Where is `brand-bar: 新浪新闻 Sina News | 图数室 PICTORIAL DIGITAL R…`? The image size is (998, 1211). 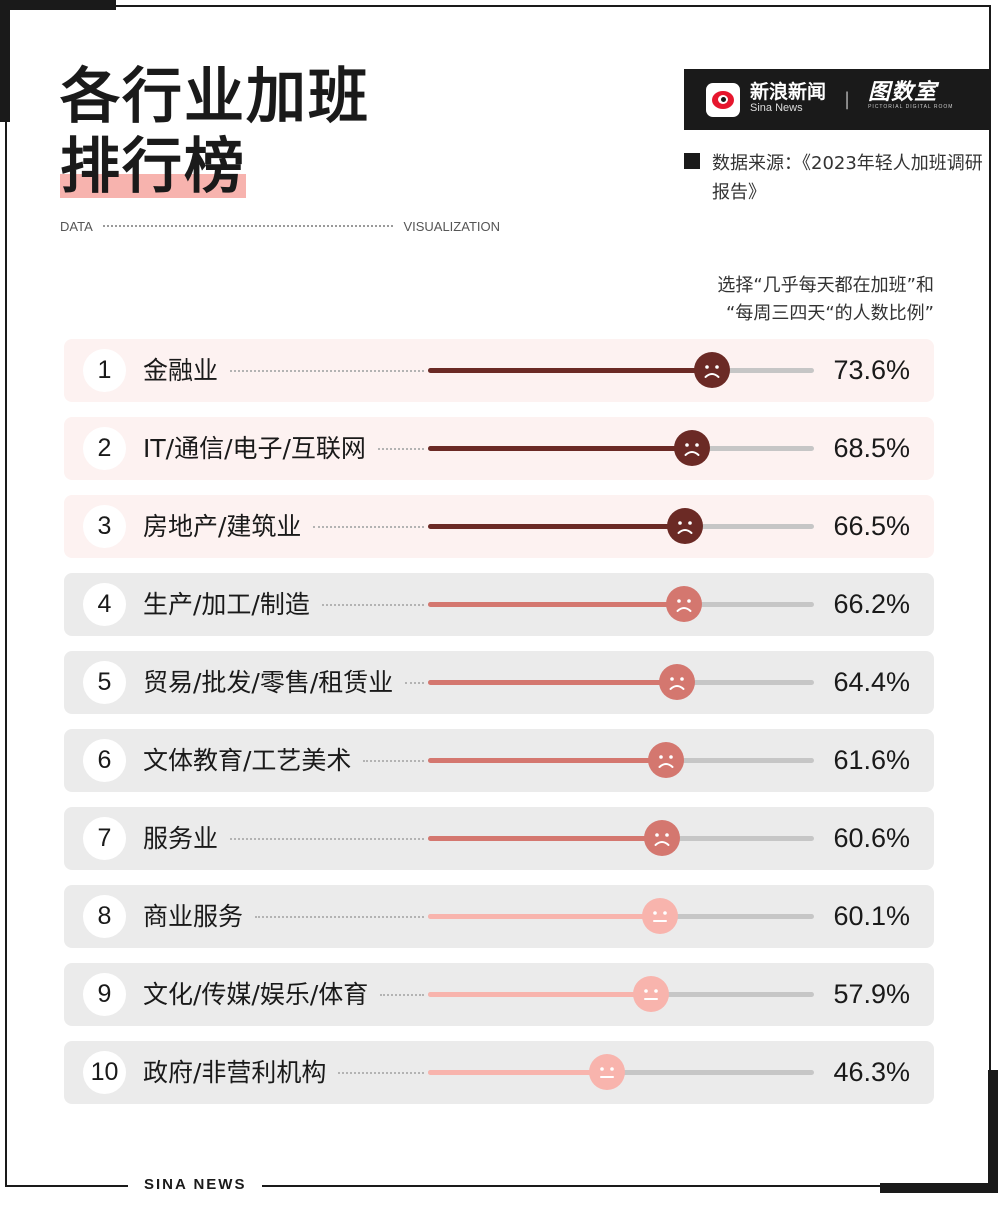
brand-bar: 新浪新闻 Sina News | 图数室 PICTORIAL DIGITAL R… is located at coordinates (837, 99).